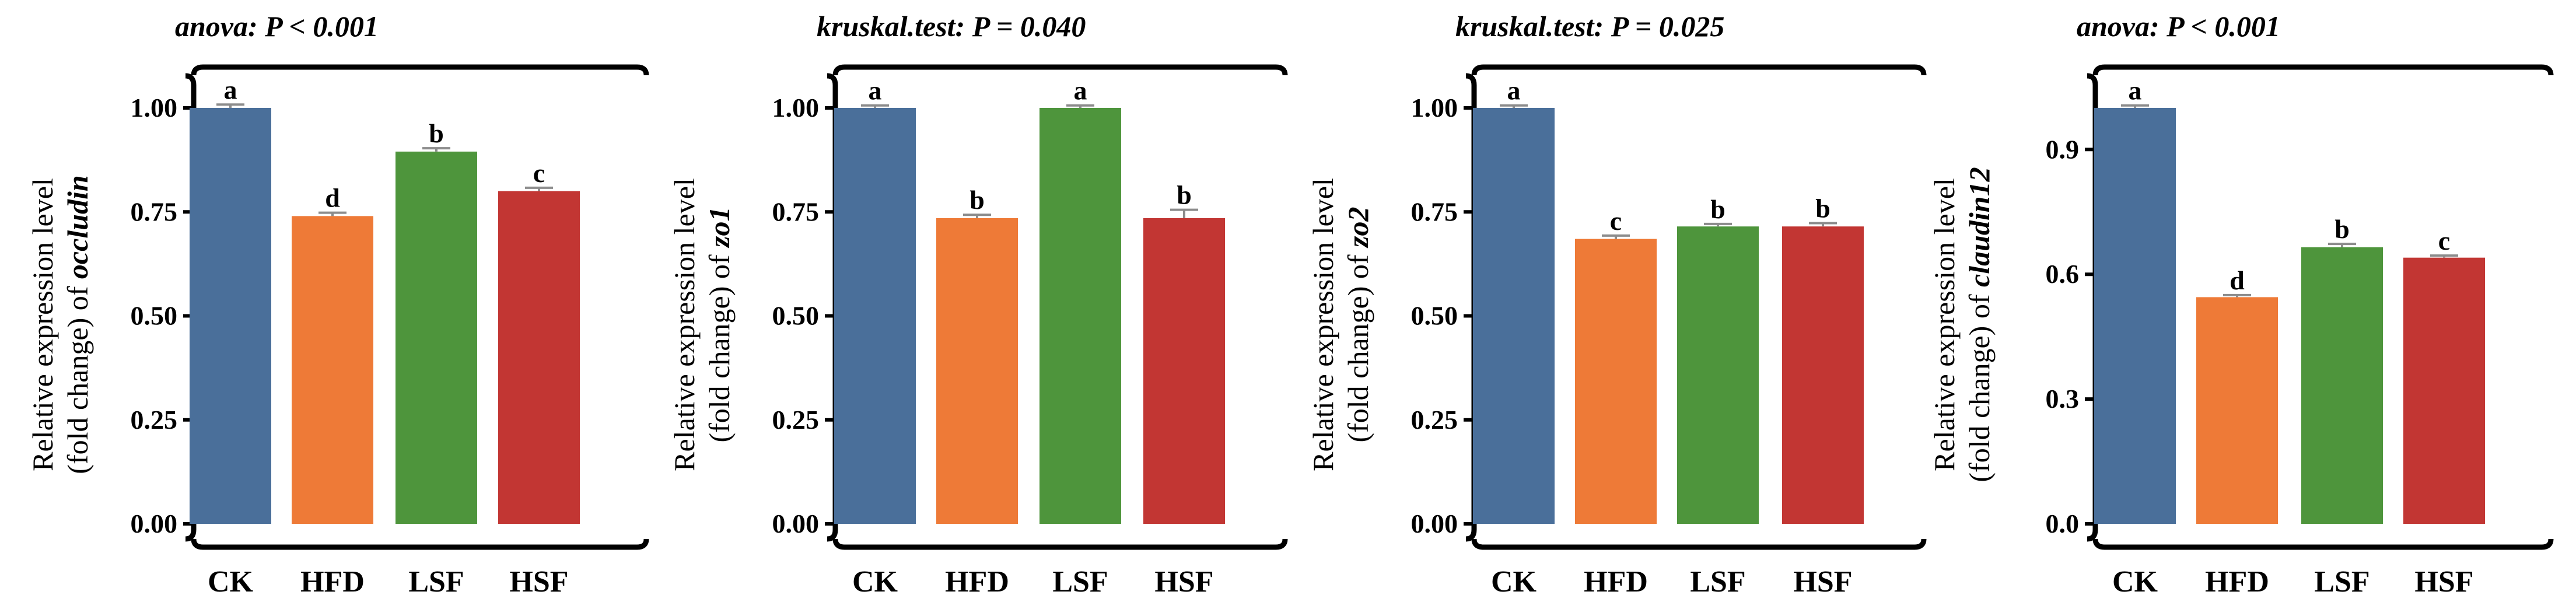 Image resolution: width=2576 pixels, height=616 pixels. I want to click on chart-title: kruskal.test: P = 0.040, so click(951, 26).